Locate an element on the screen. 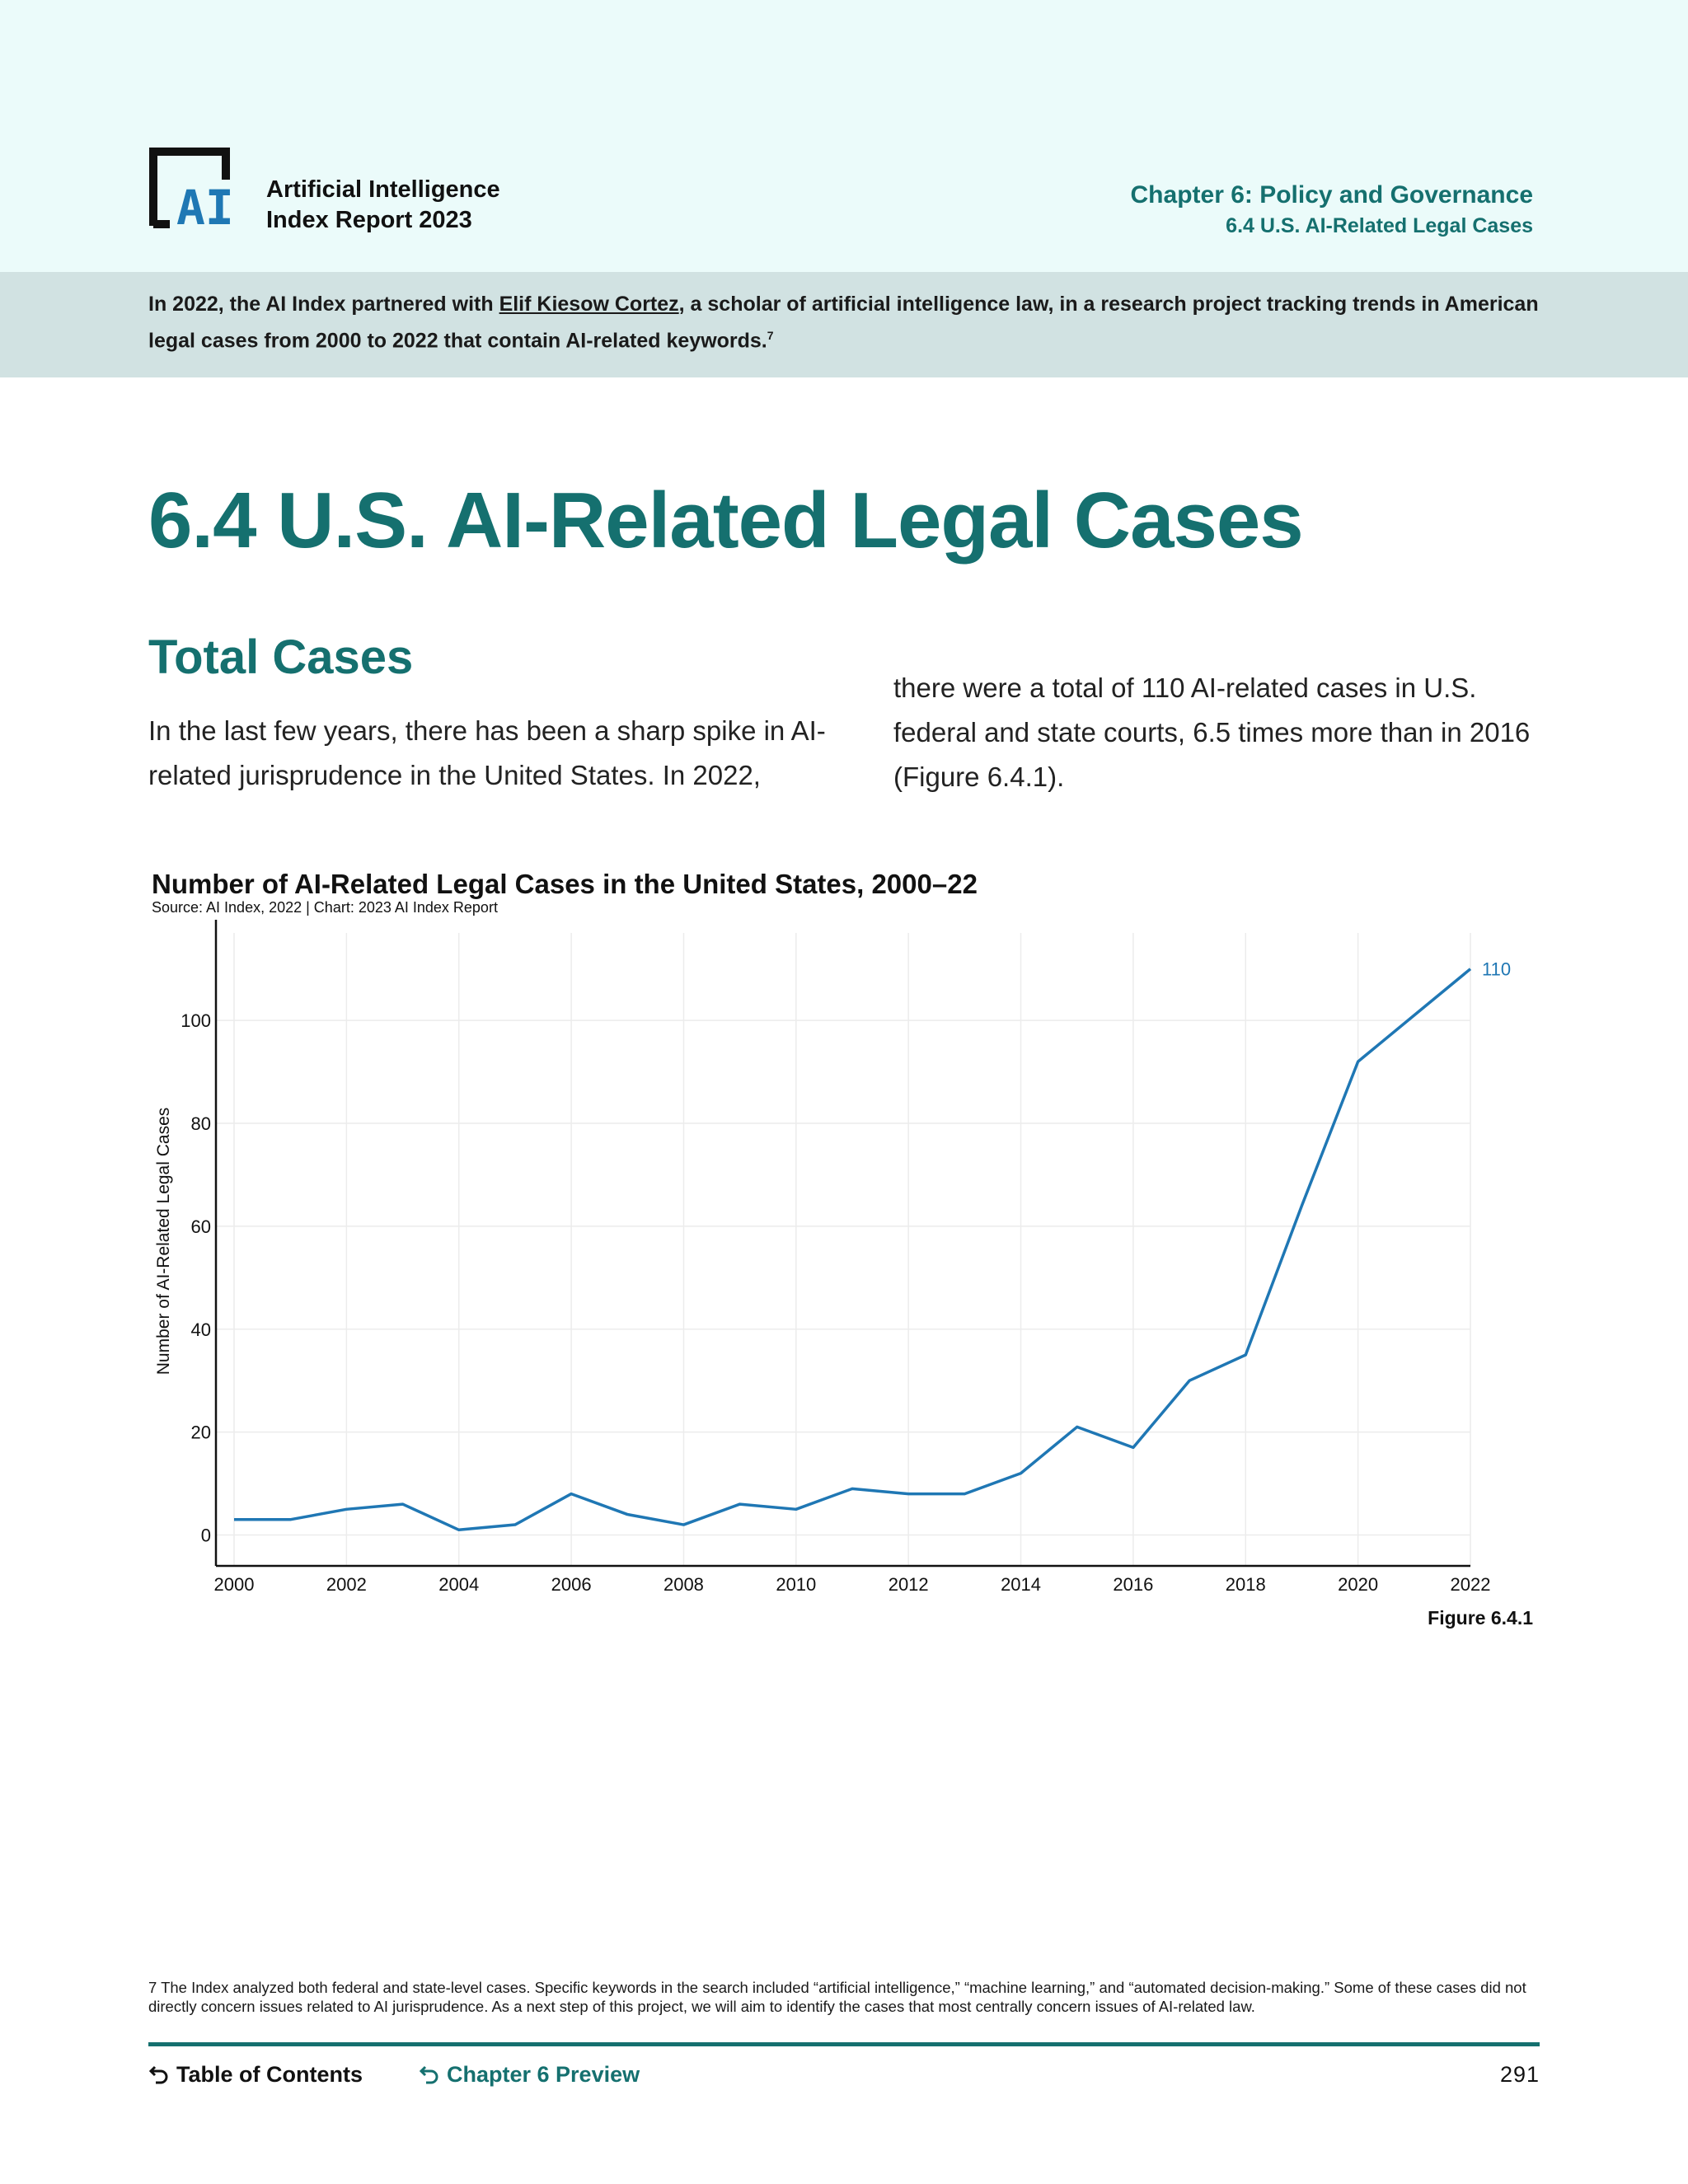  y-tick-label: 80 is located at coordinates (201, 1123).